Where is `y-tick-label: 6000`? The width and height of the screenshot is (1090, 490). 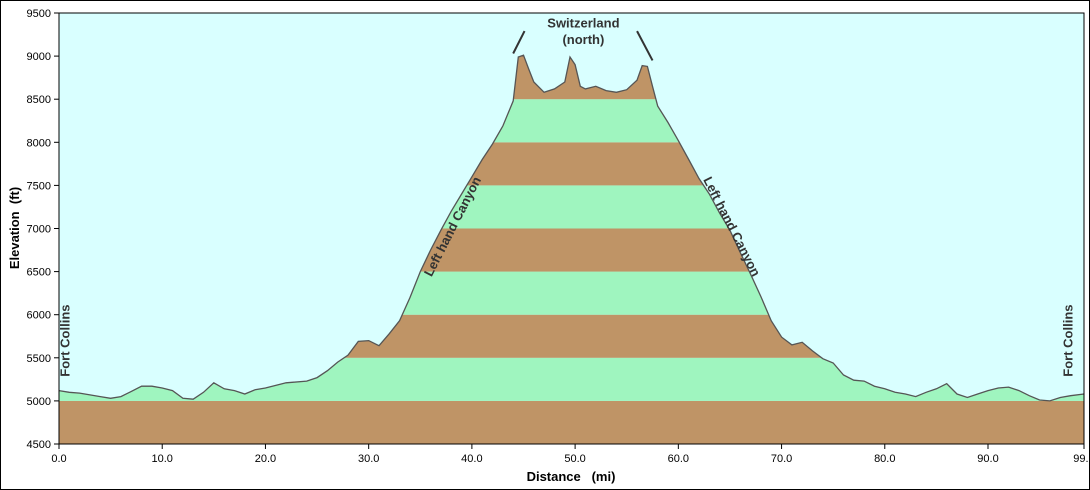
y-tick-label: 6000 is located at coordinates (39, 316).